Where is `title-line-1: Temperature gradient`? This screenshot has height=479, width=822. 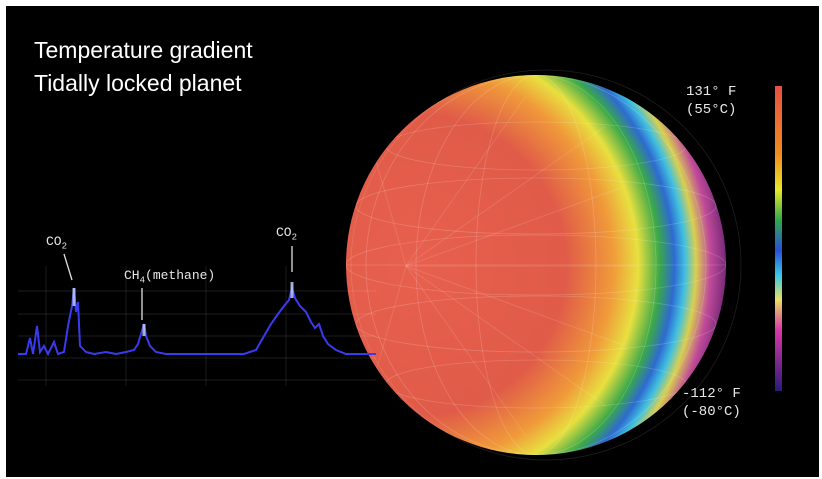 title-line-1: Temperature gradient is located at coordinates (143, 50).